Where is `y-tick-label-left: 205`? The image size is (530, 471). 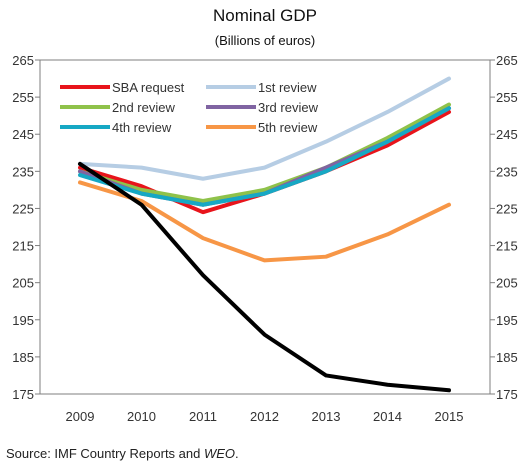 y-tick-label-left: 205 is located at coordinates (23, 283).